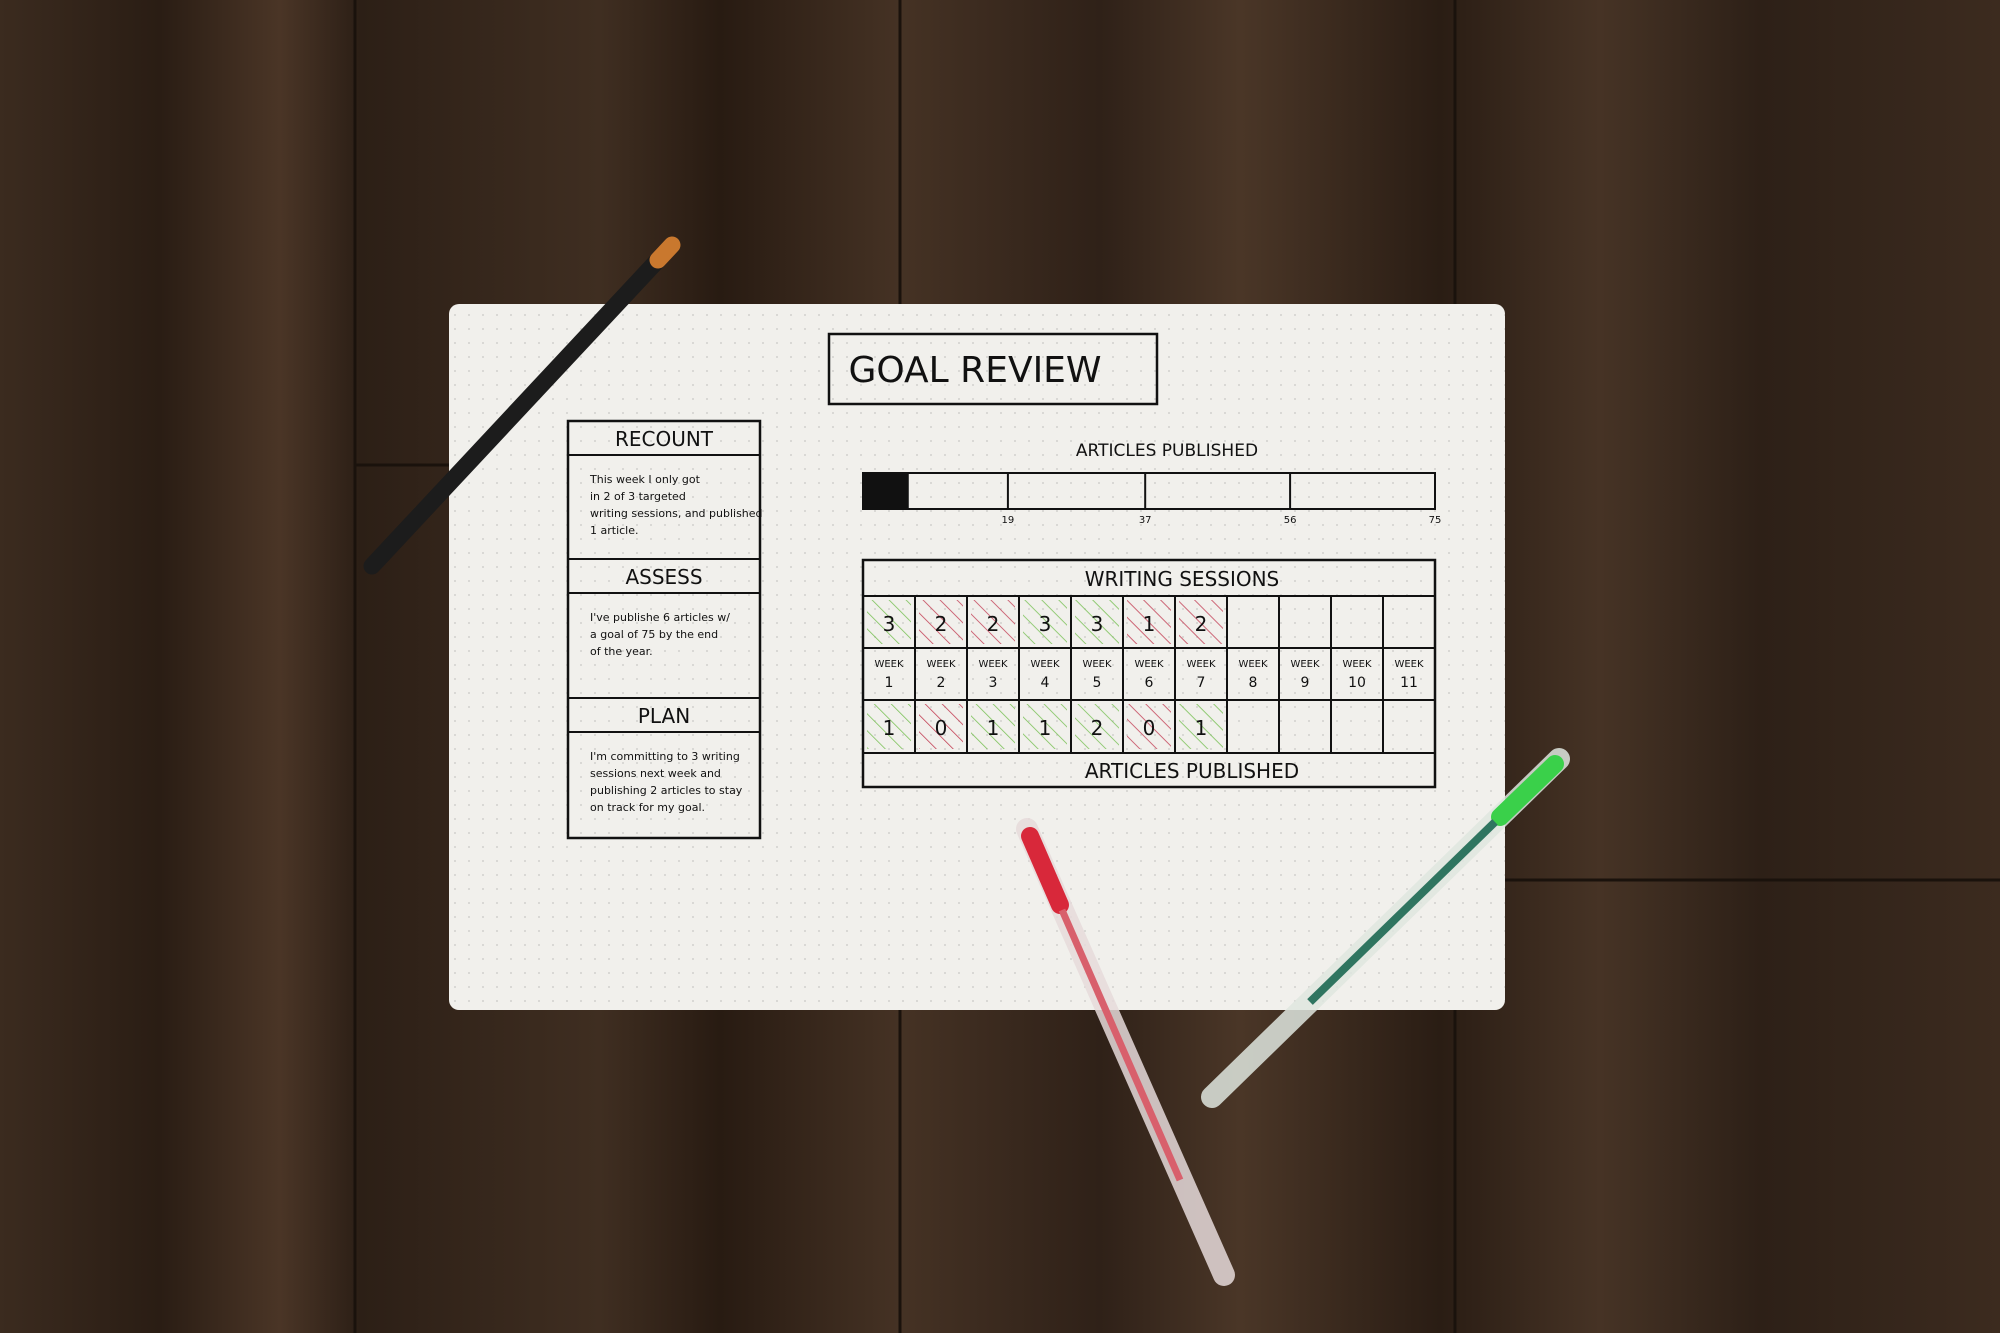  I want to click on title-box: GOAL REVIEW, so click(993, 369).